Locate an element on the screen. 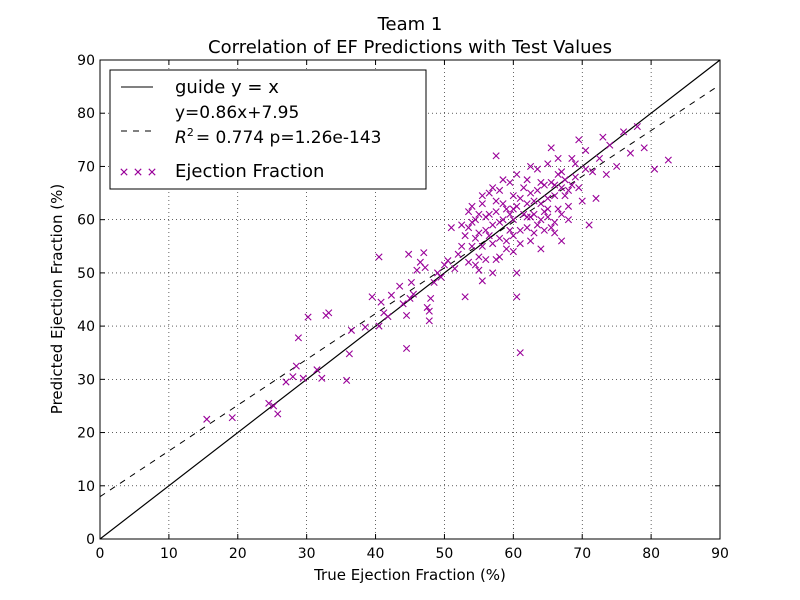 This screenshot has height=600, width=800. x-tick-label: 30 is located at coordinates (307, 554).